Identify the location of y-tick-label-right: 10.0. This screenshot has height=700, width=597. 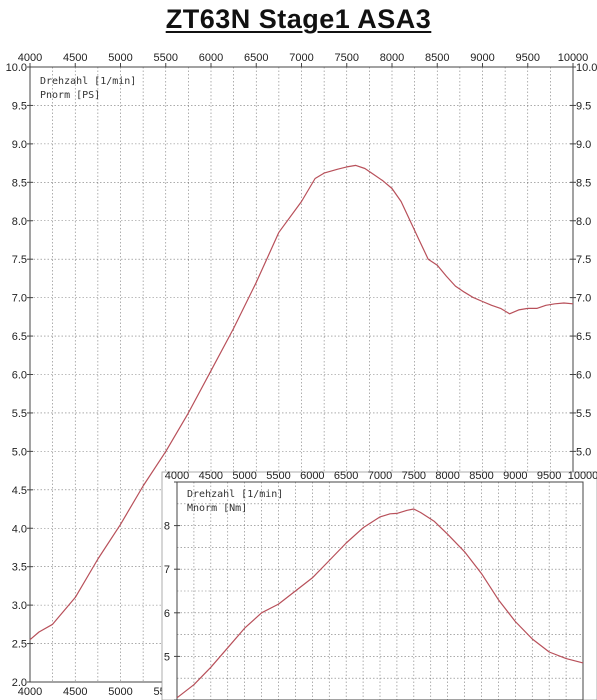
(586, 68).